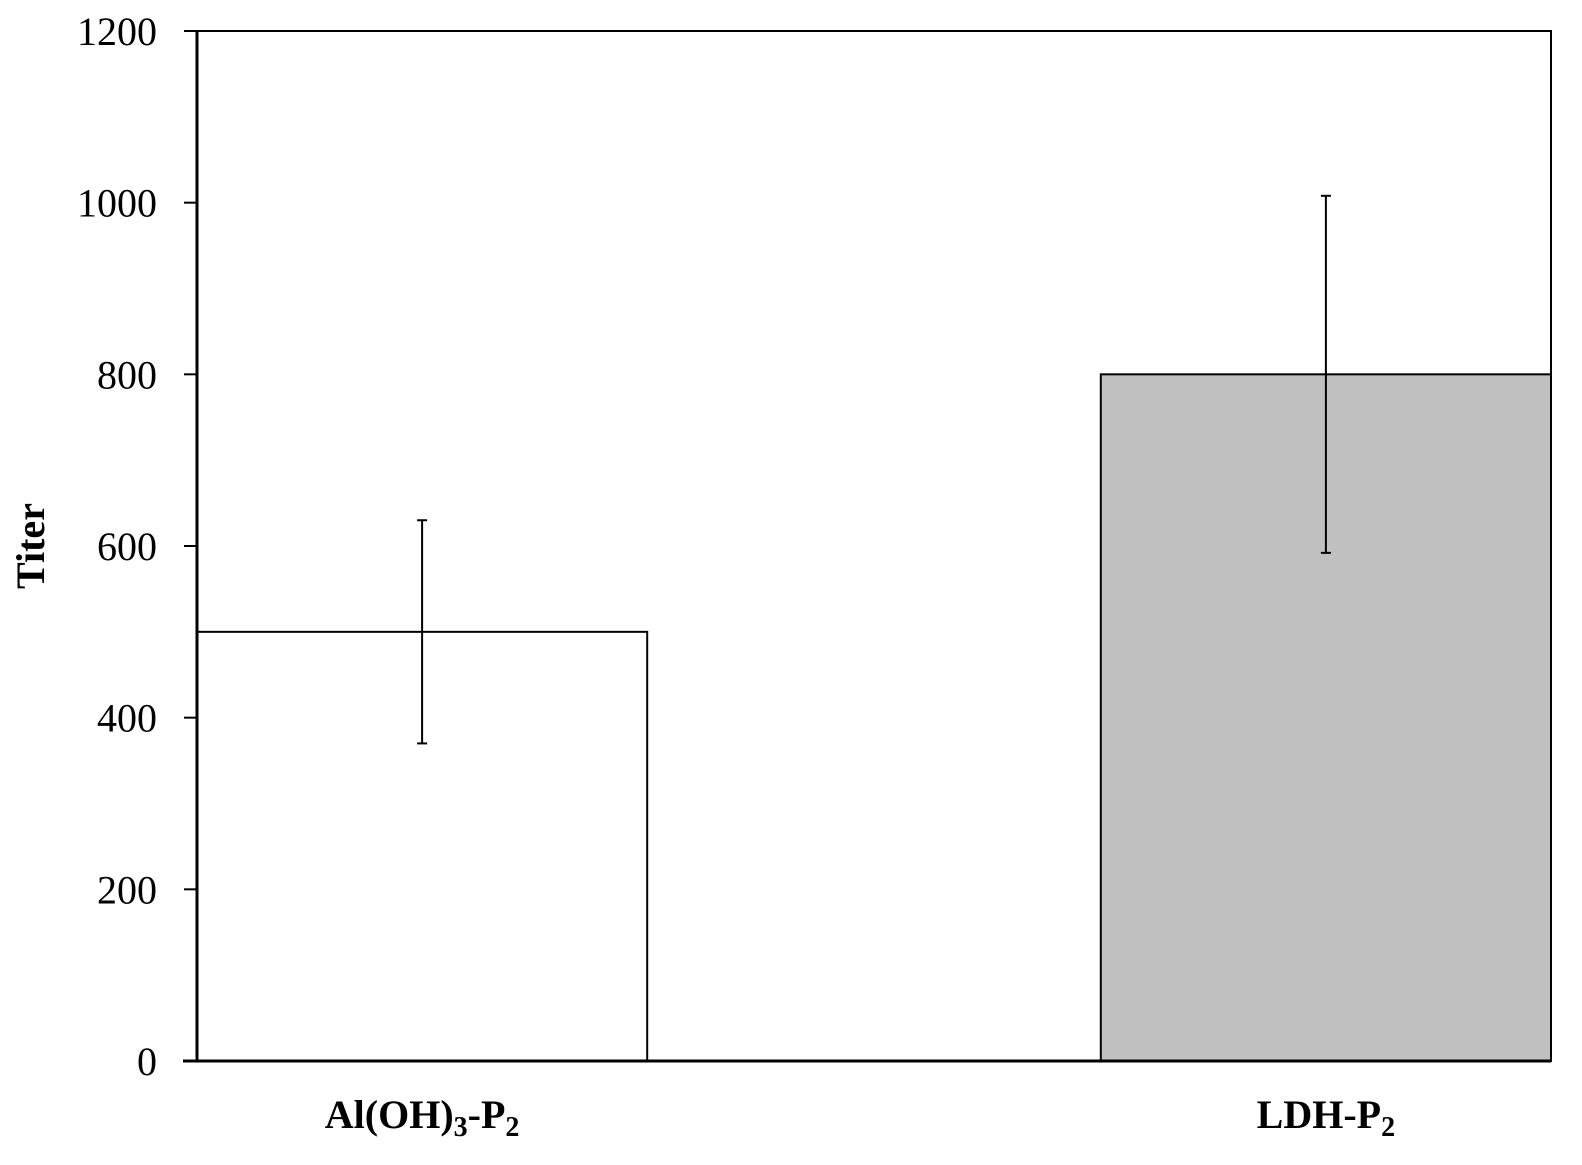  What do you see at coordinates (867, 1101) in the screenshot?
I see `x-axis: Al(OH)3-P2 LDH-P2` at bounding box center [867, 1101].